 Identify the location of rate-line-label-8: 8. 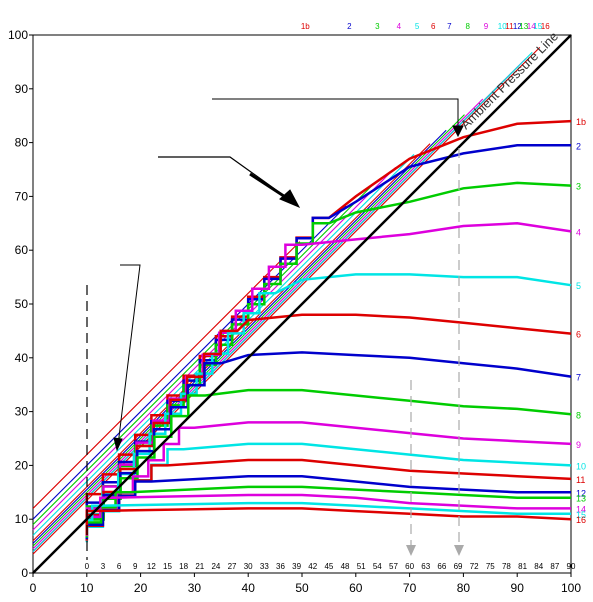
(467, 26).